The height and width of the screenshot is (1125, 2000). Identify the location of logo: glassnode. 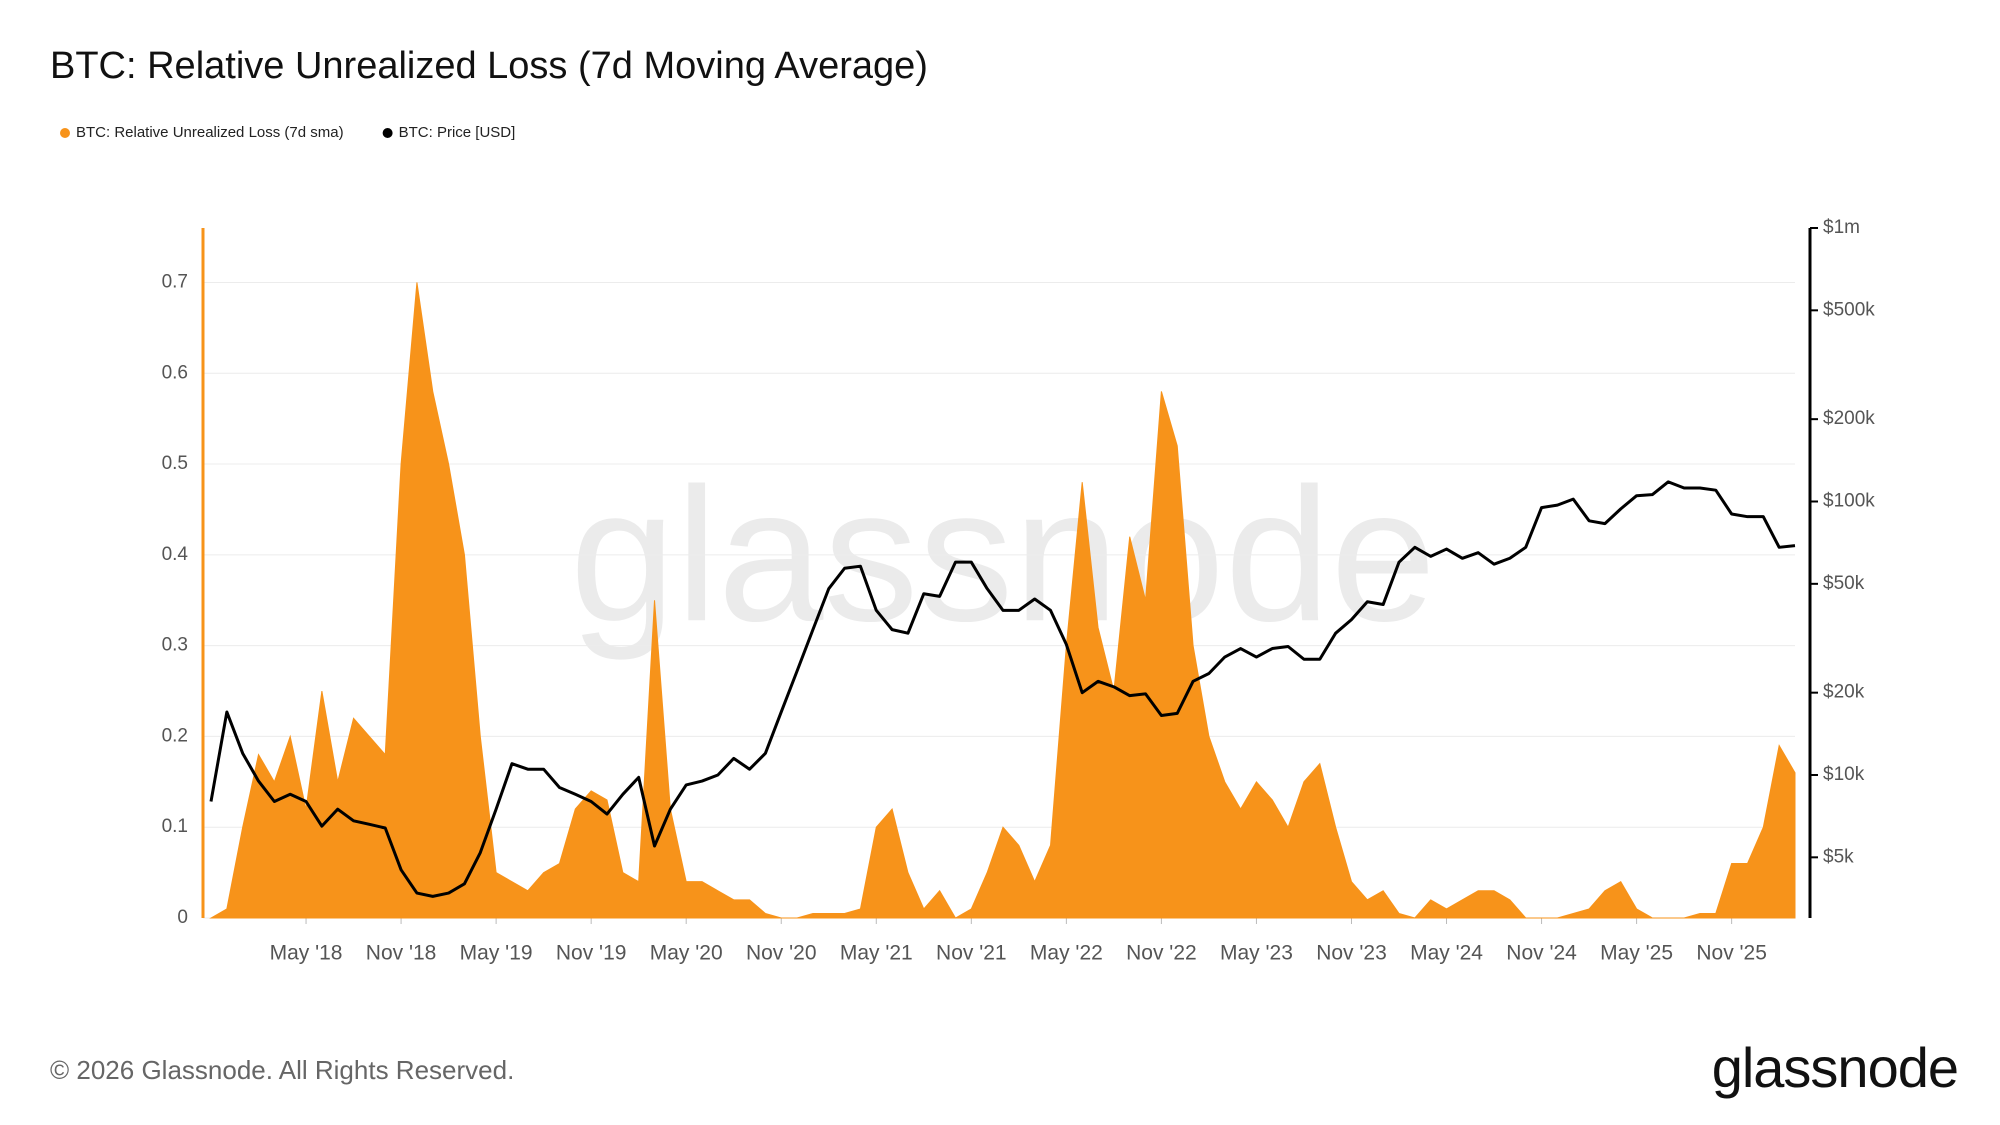
(1835, 1067).